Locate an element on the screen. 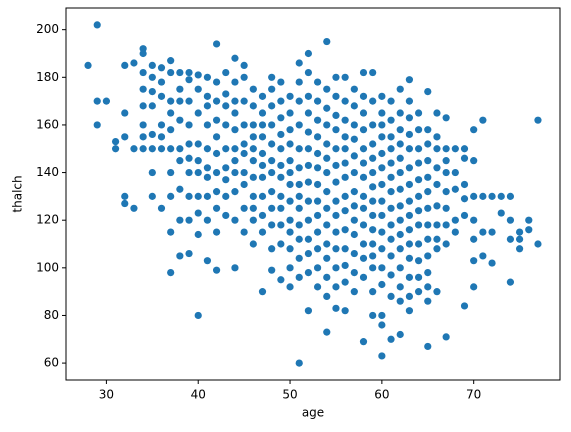  y-tick-label: 160 is located at coordinates (47, 124).